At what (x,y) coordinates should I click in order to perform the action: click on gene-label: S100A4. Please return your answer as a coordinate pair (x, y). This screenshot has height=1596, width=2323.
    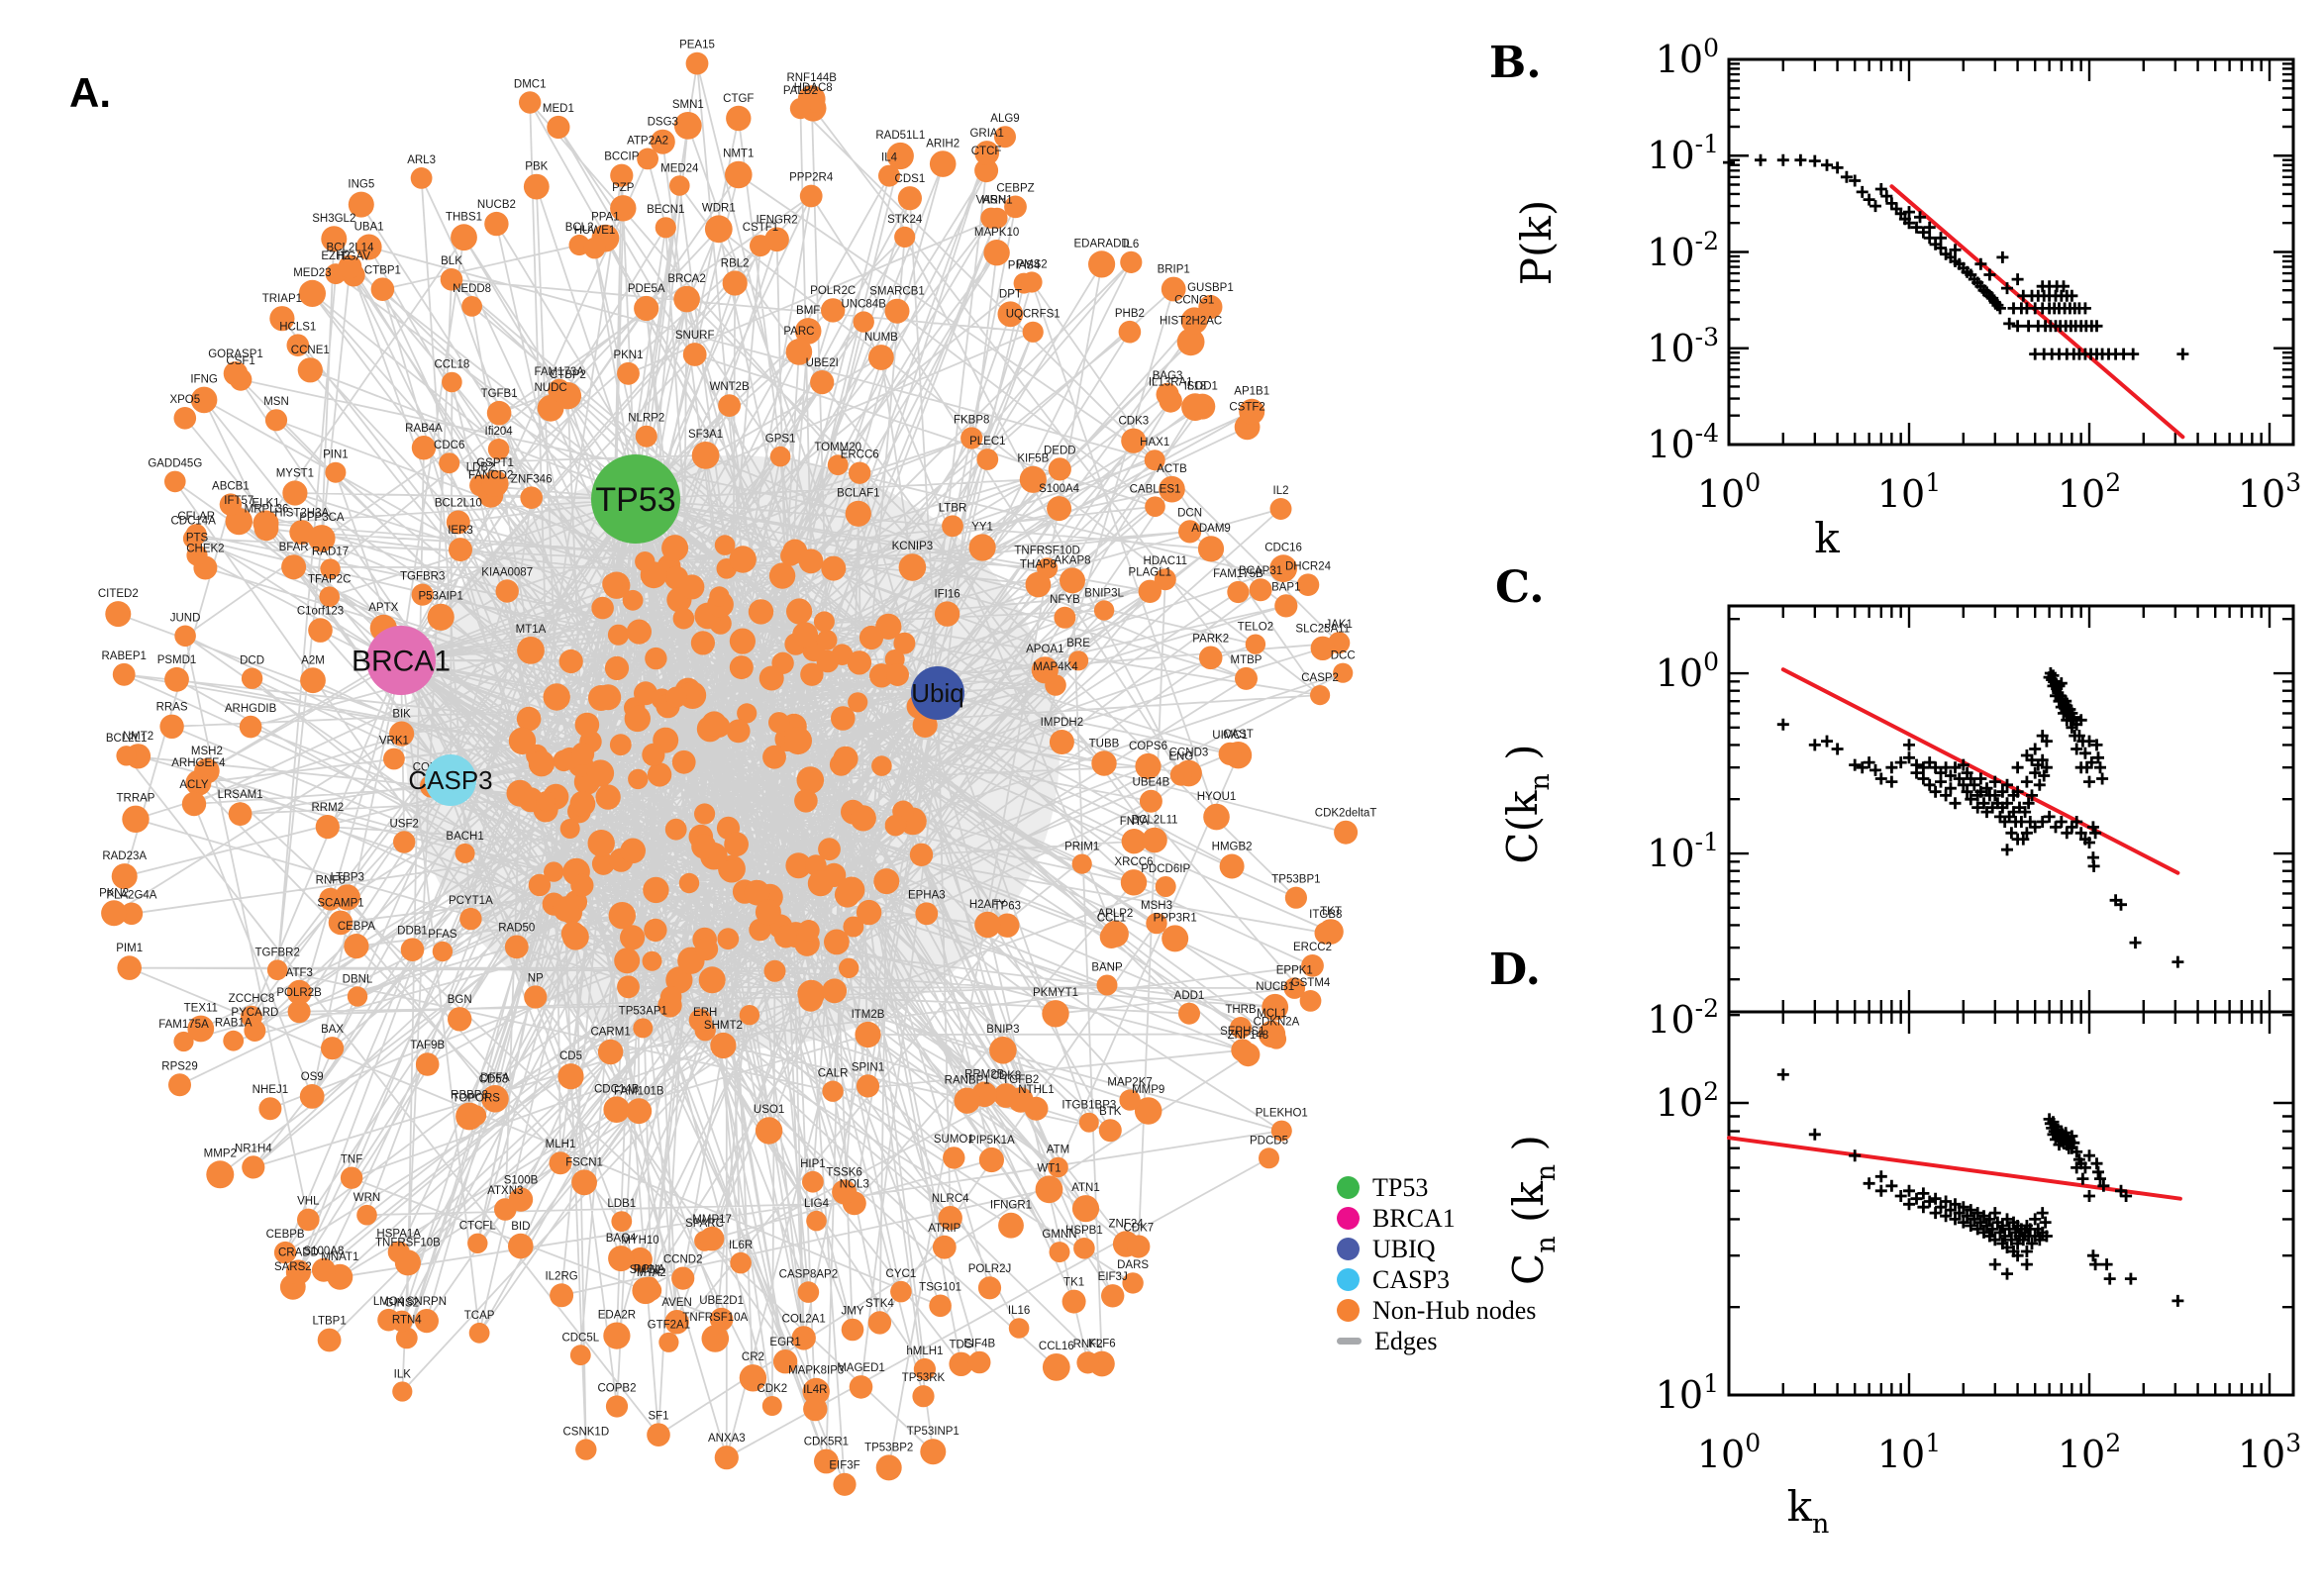
    Looking at the image, I should click on (1060, 489).